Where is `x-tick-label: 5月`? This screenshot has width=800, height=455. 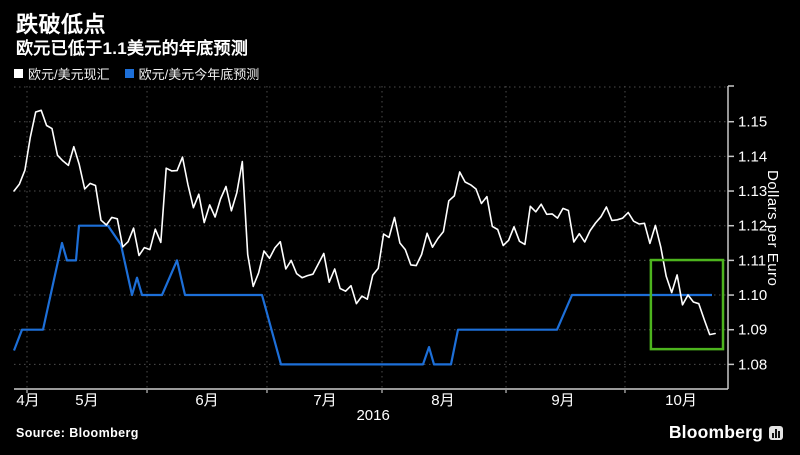 x-tick-label: 5月 is located at coordinates (86, 400).